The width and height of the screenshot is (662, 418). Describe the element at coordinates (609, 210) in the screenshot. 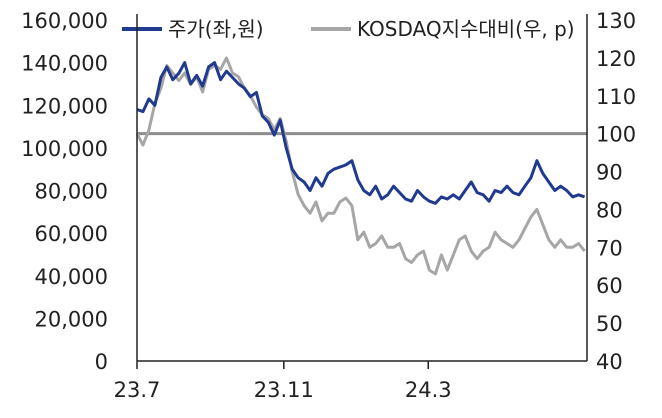

I see `right-tick-label: 80` at that location.